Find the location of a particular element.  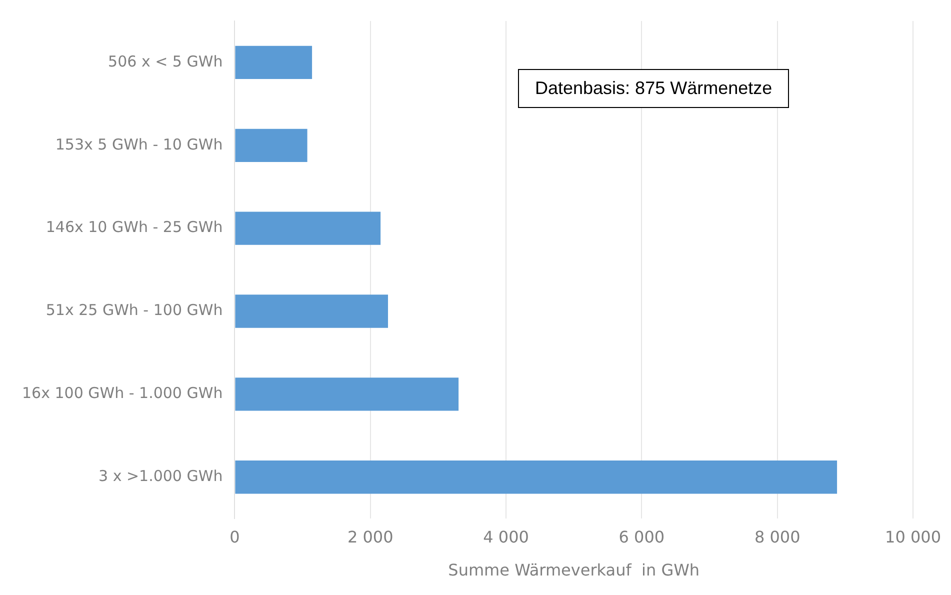

x-tick-label: 8 000 is located at coordinates (777, 536).